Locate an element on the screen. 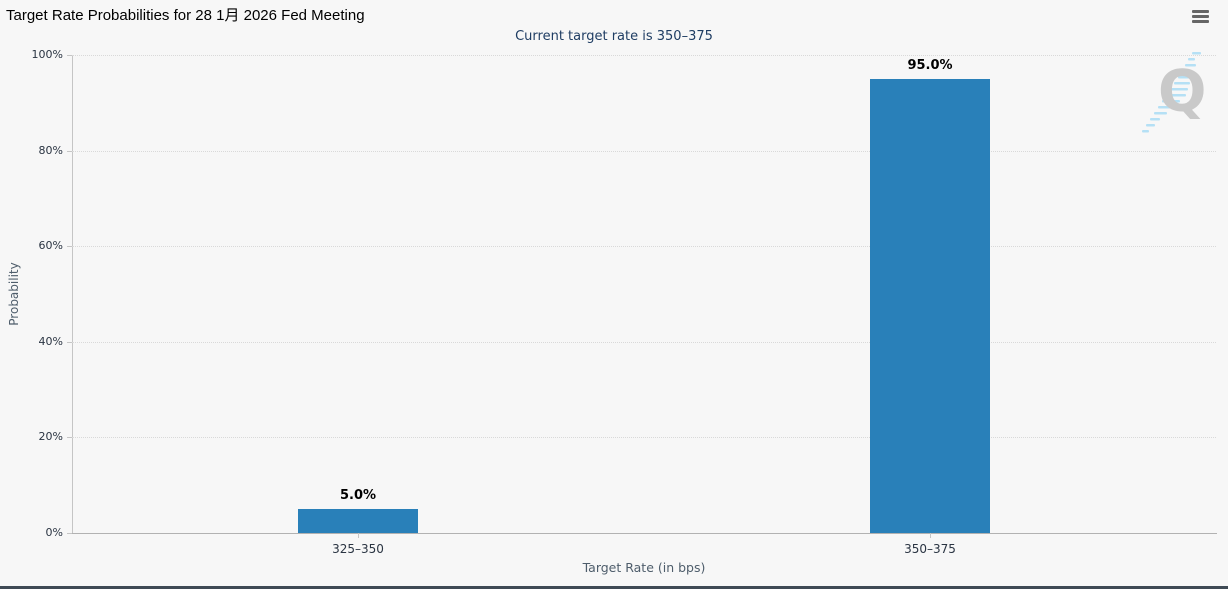 Image resolution: width=1228 pixels, height=589 pixels. watermark-q-letter: Q is located at coordinates (1182, 92).